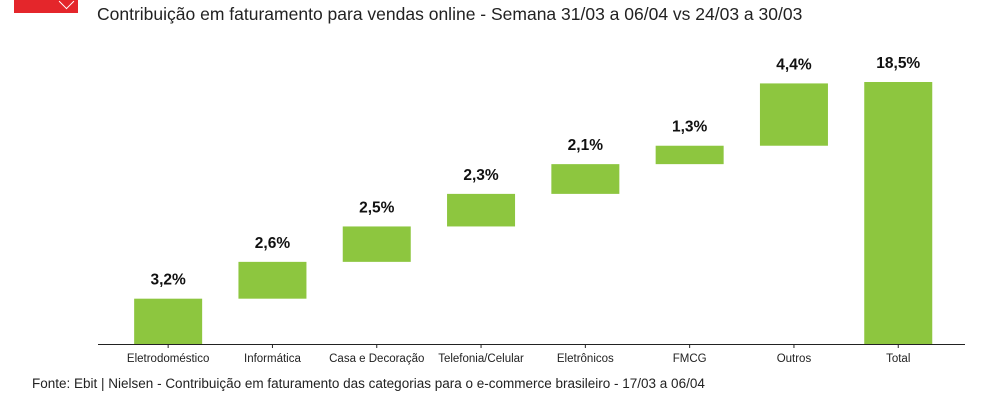 The width and height of the screenshot is (991, 407). I want to click on x-tick-label-4: Eletrônicos, so click(585, 359).